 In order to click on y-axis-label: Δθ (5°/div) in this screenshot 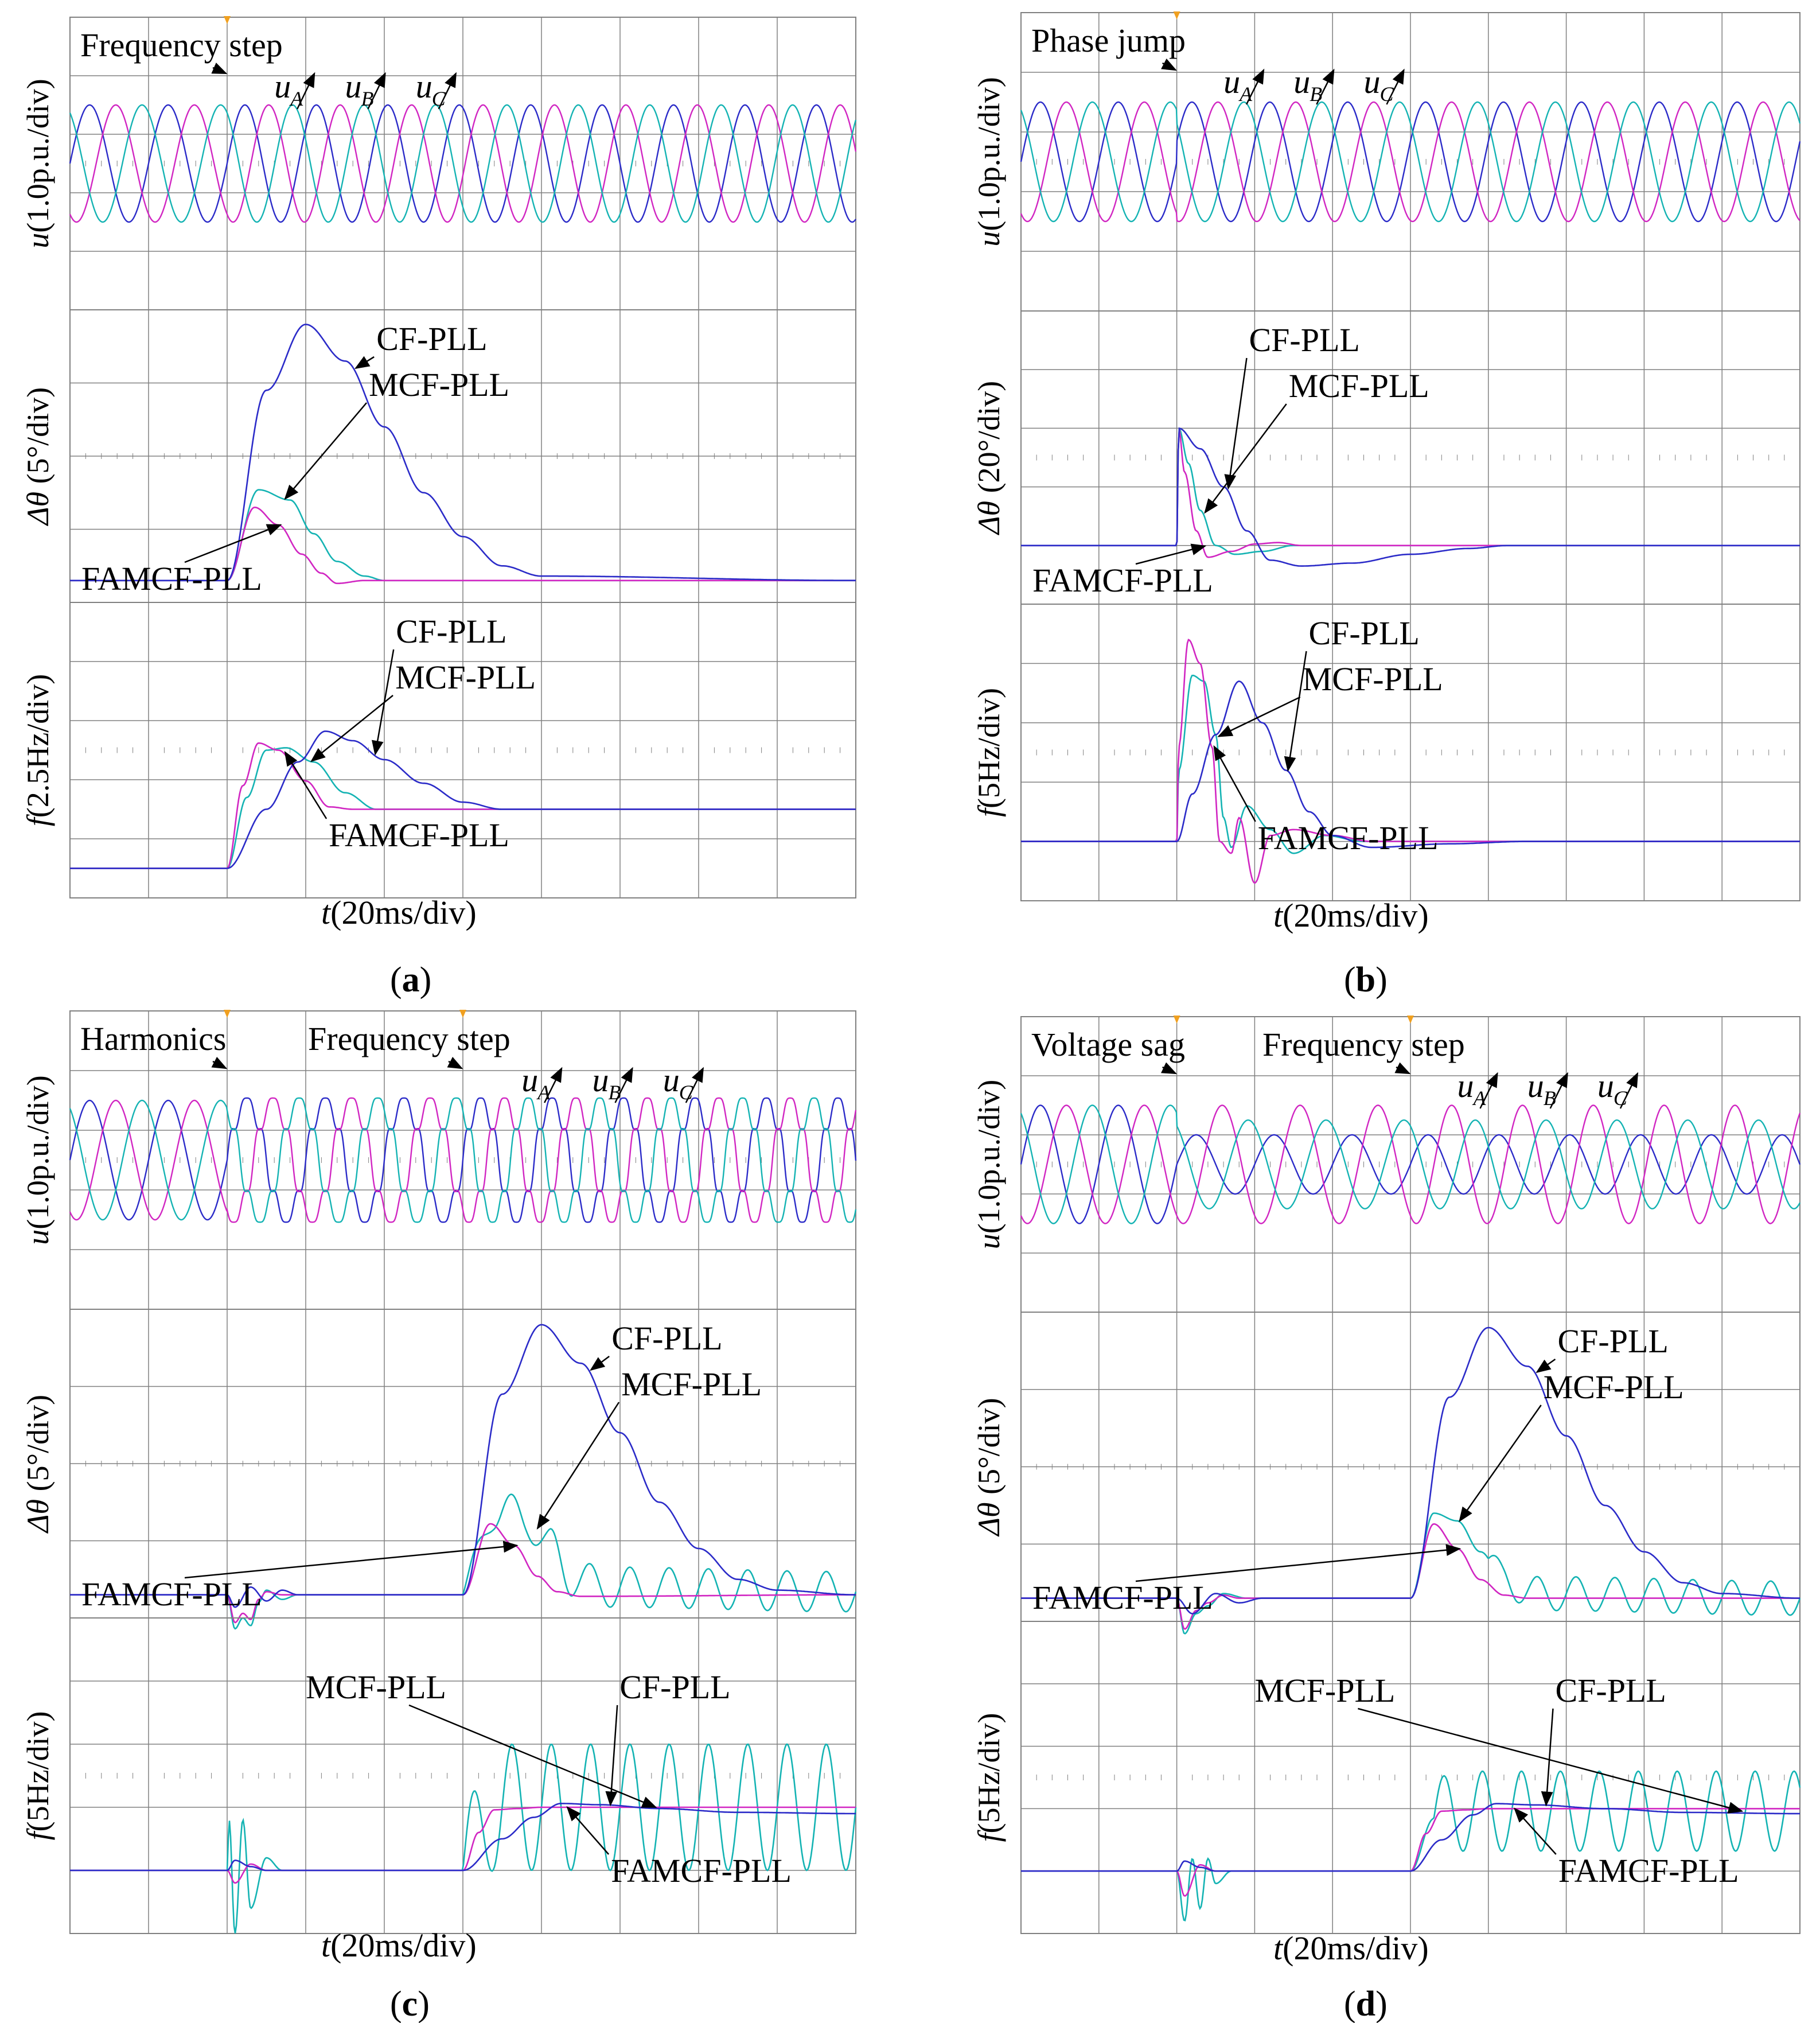, I will do `click(38, 457)`.